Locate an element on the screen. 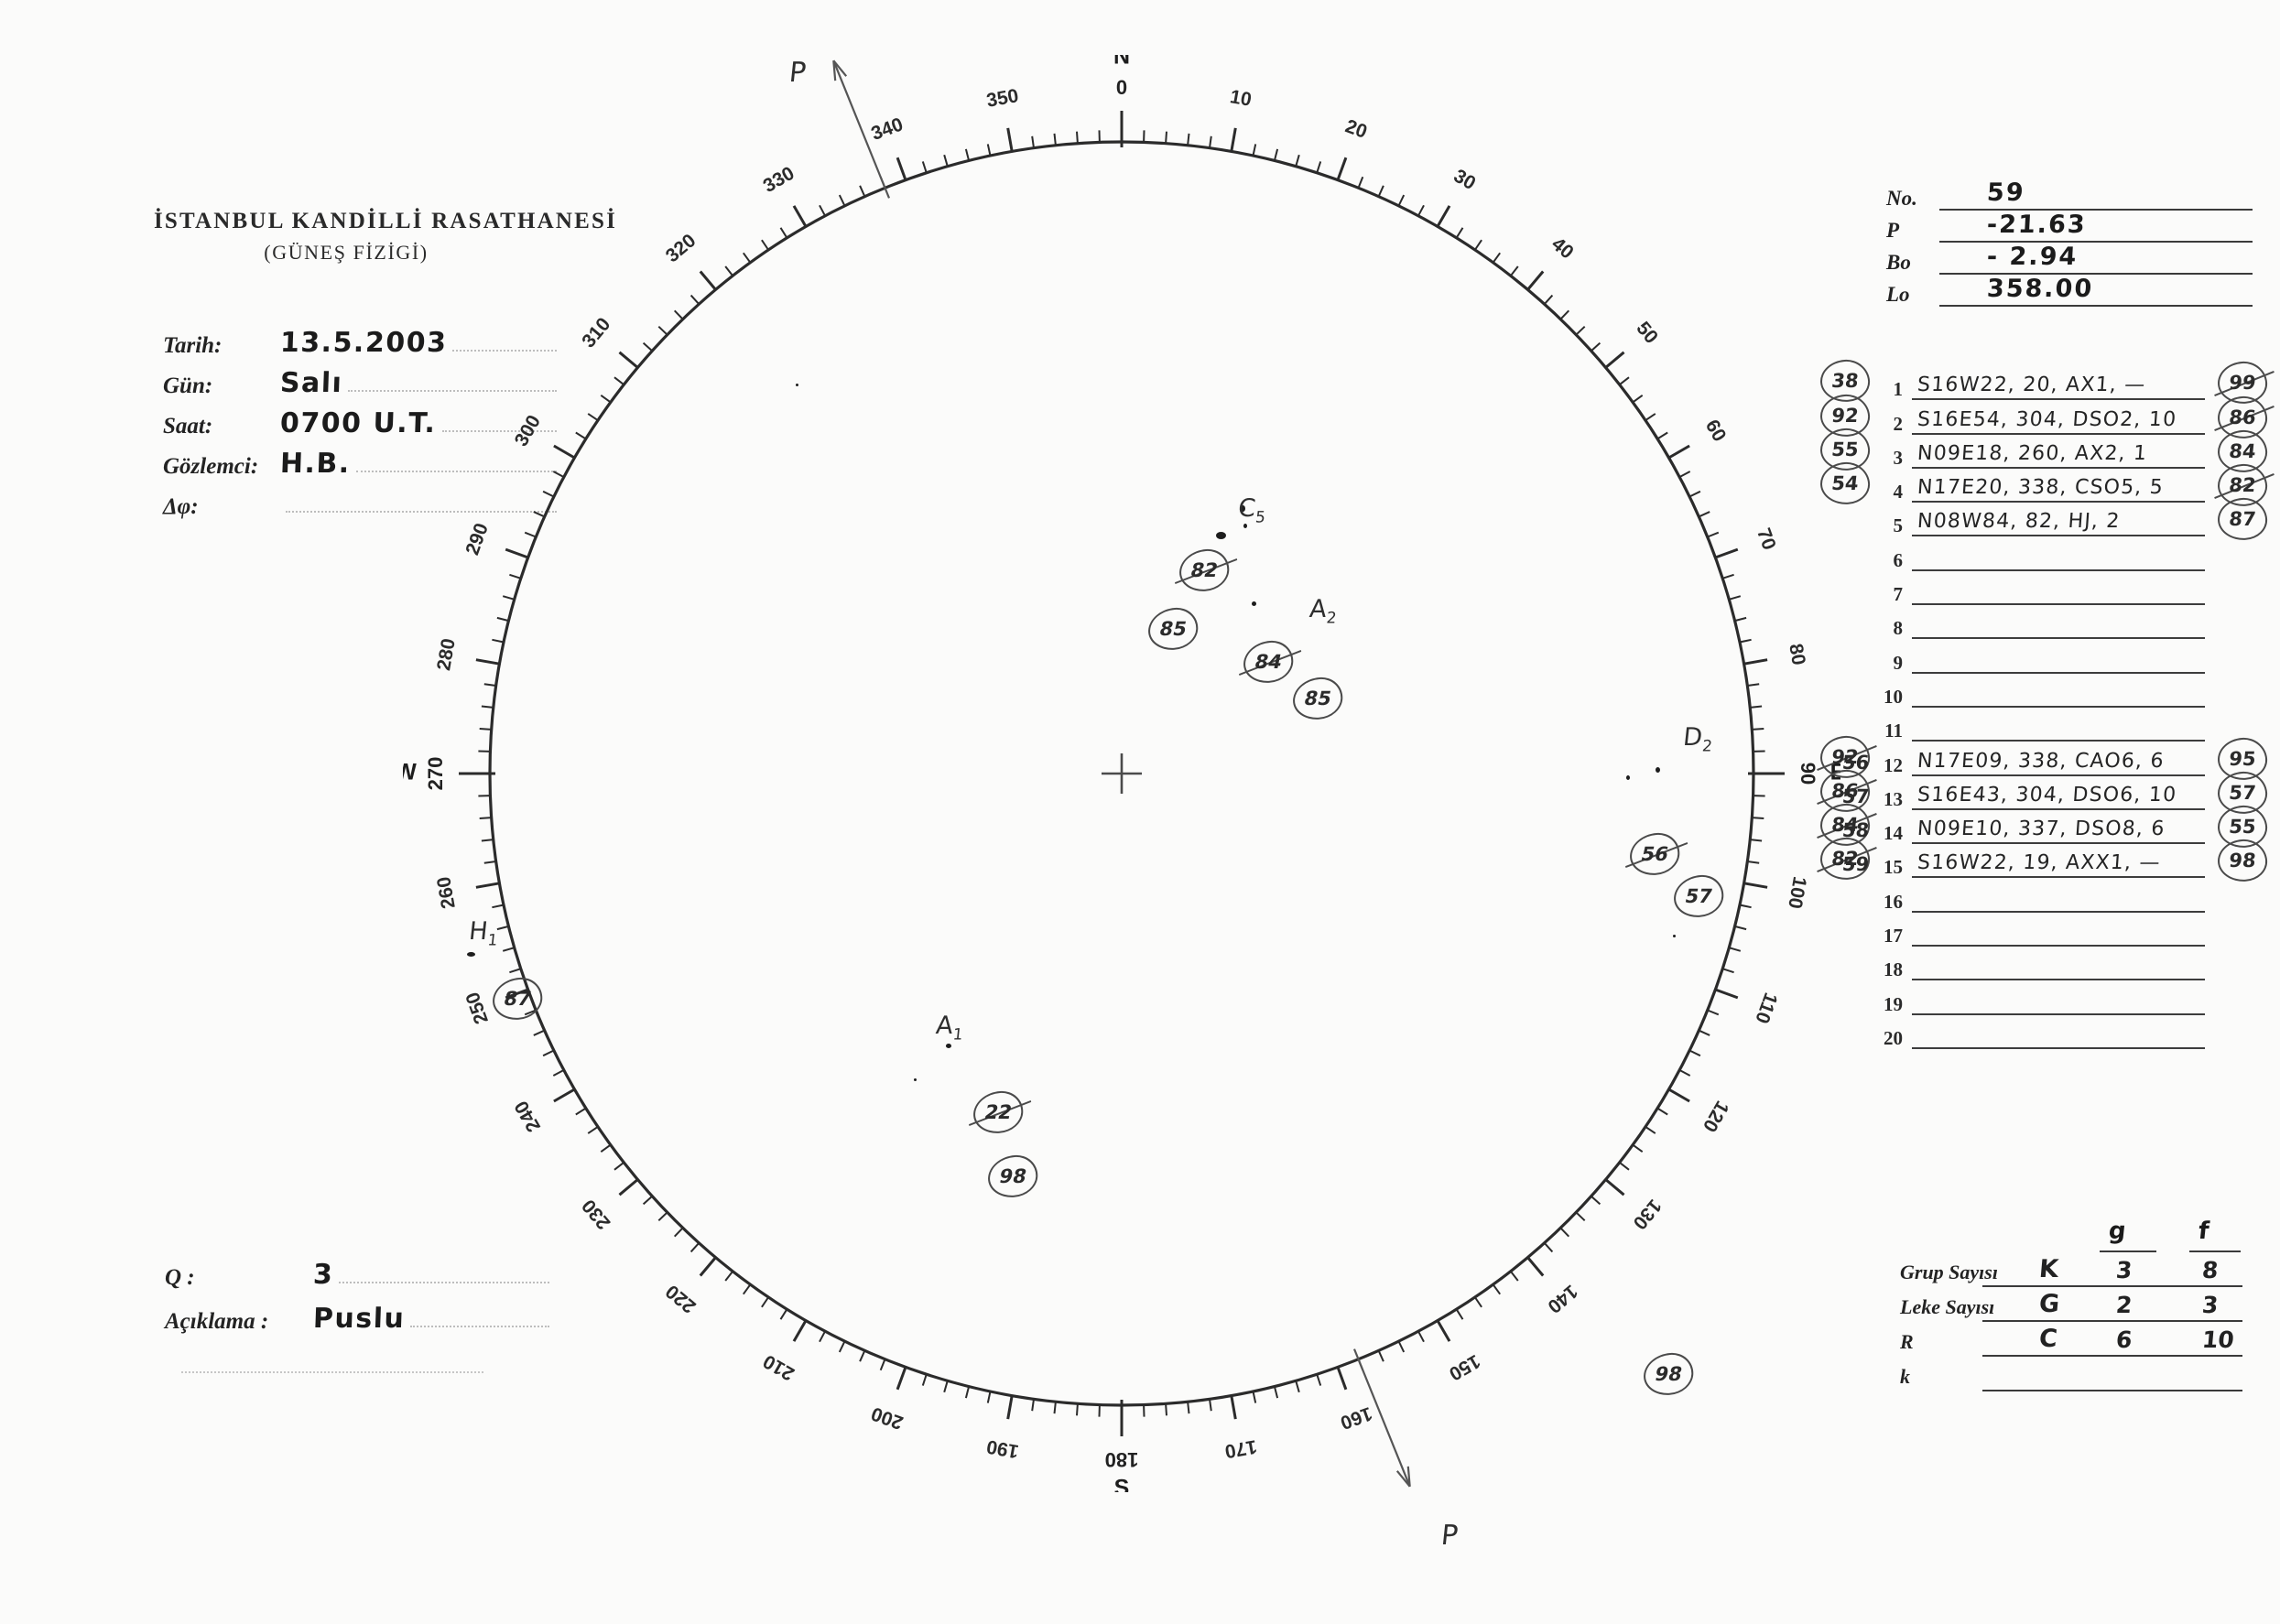 This screenshot has width=2280, height=1624. degree-label: 100 is located at coordinates (1797, 893).